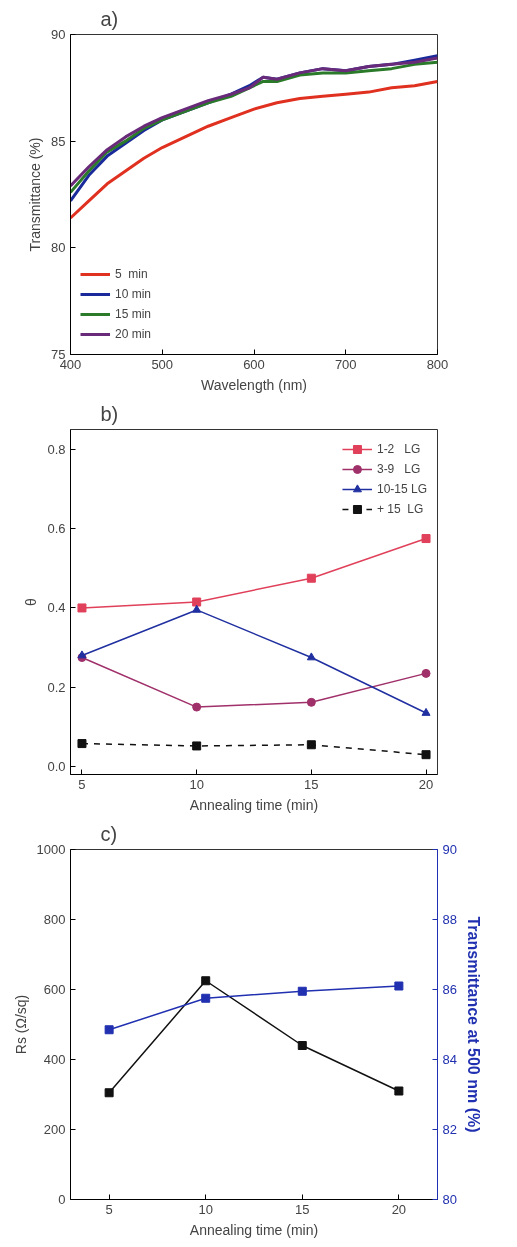  I want to click on y-tick-label: 90, so click(58, 34).